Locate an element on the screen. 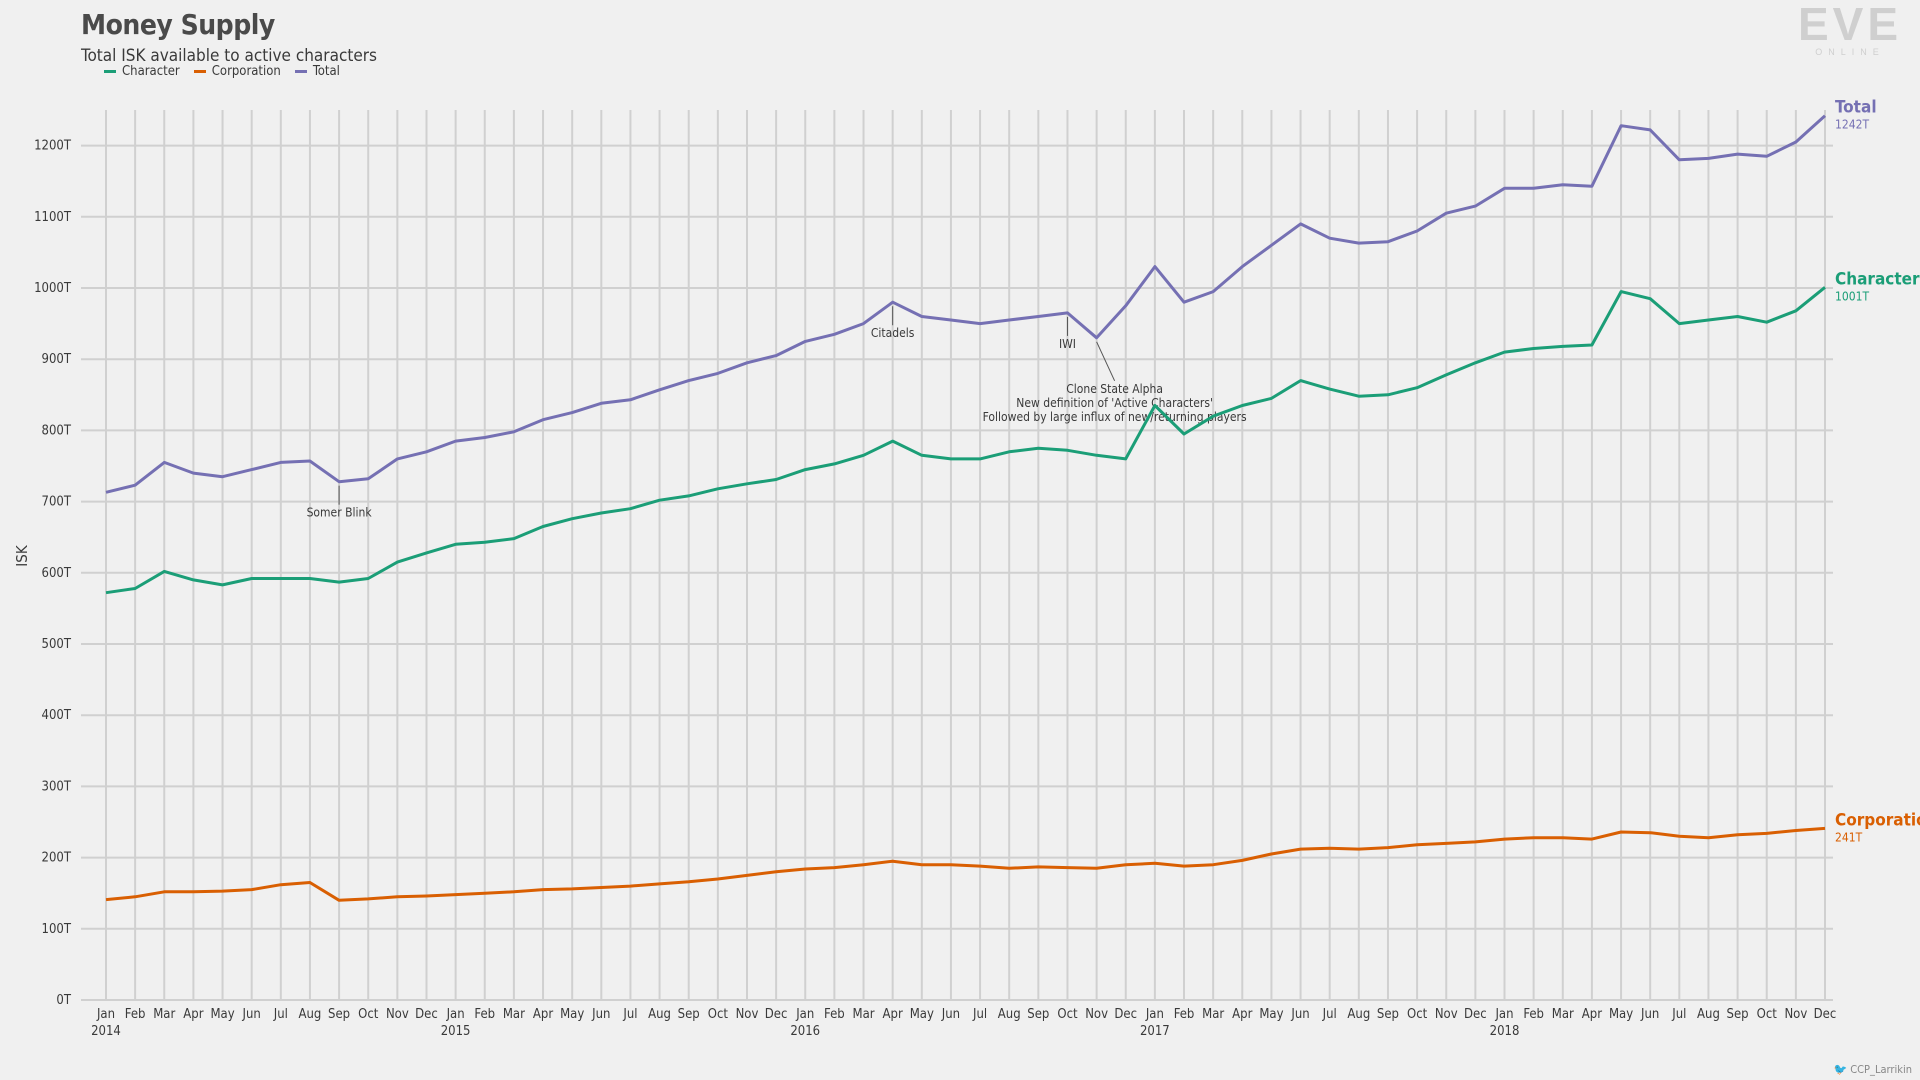 Image resolution: width=1920 pixels, height=1080 pixels. series-line-corporation is located at coordinates (965, 864).